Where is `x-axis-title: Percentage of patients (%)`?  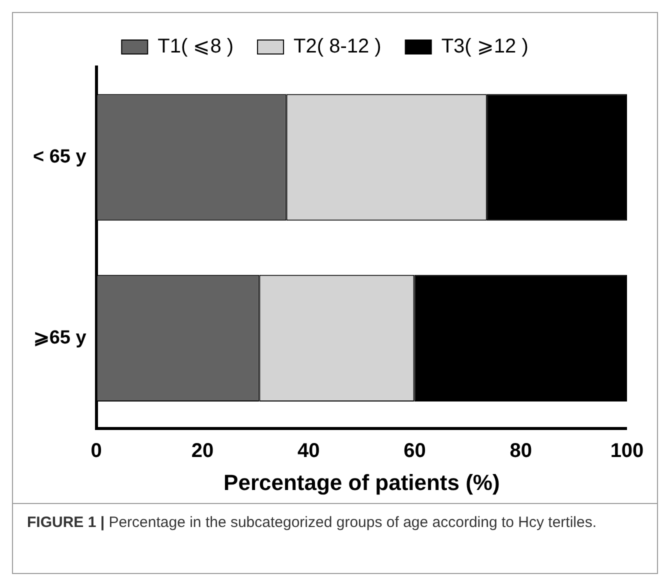
x-axis-title: Percentage of patients (%) is located at coordinates (362, 482).